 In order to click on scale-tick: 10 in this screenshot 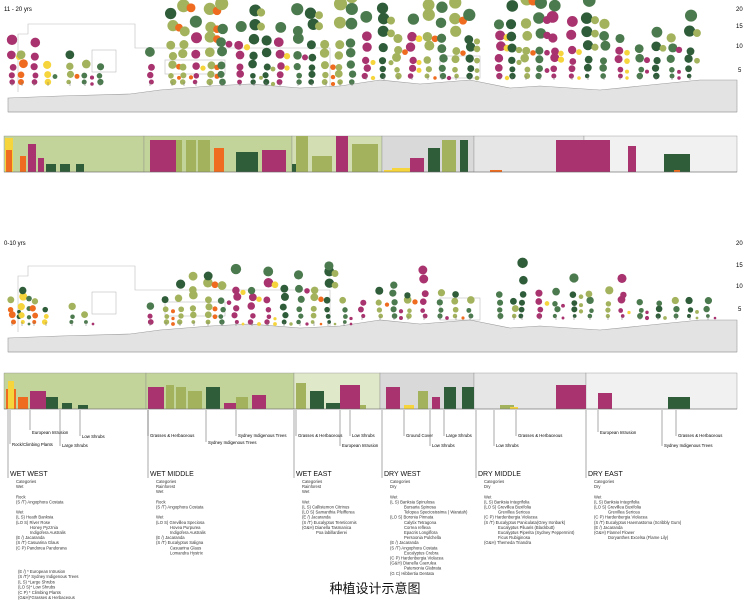, I will do `click(739, 47)`.